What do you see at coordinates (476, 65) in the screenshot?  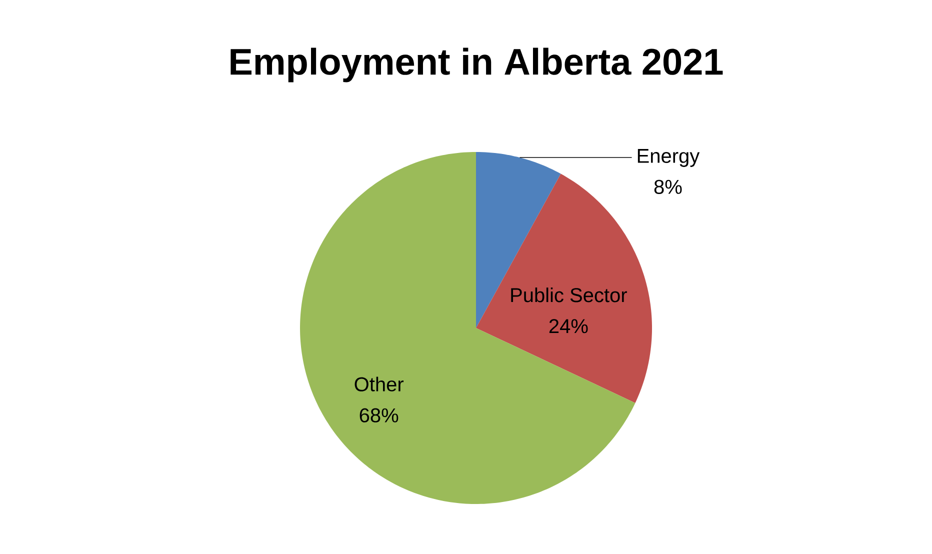 I see `chart-title: Employment in Alberta 2021` at bounding box center [476, 65].